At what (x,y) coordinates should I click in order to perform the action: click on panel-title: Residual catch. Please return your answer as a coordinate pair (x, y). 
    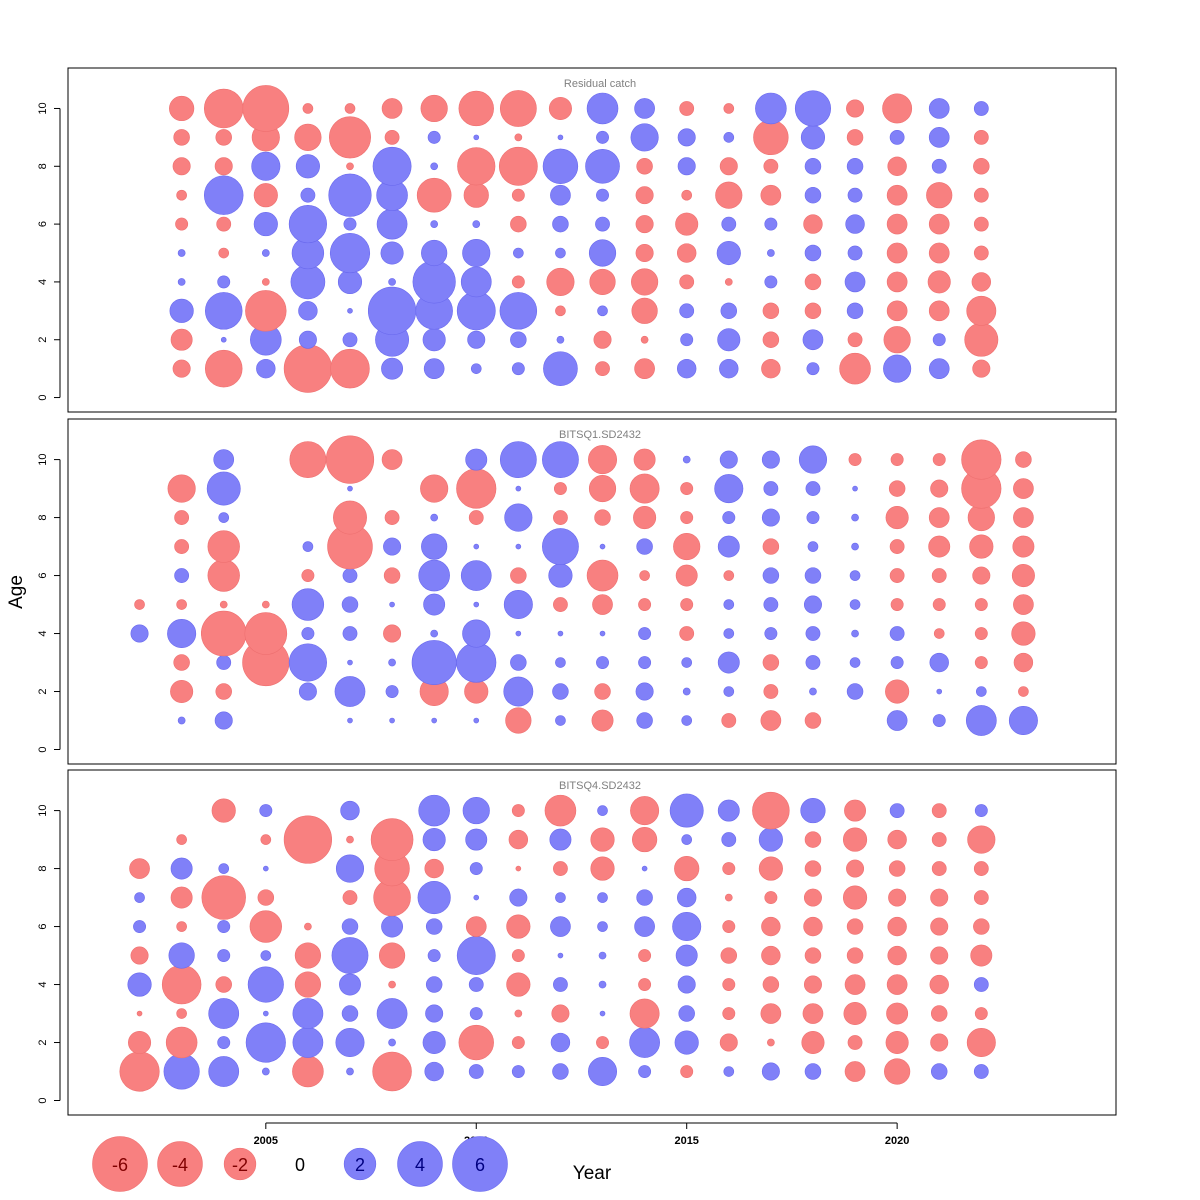
    Looking at the image, I should click on (600, 84).